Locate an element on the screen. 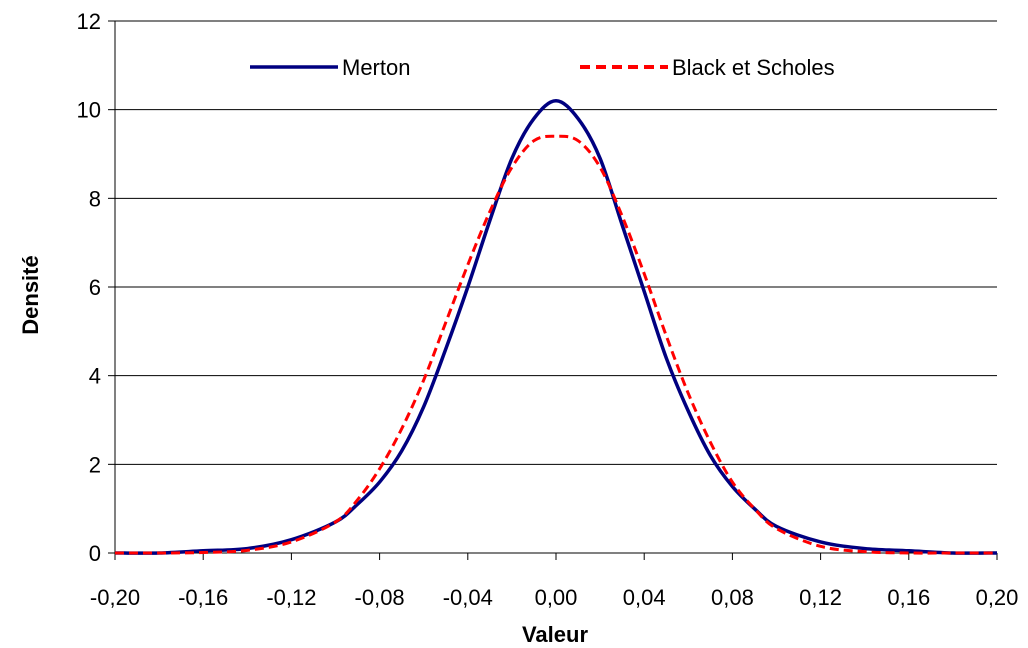 The height and width of the screenshot is (648, 1028). x-tick-label: 0,16 is located at coordinates (908, 597).